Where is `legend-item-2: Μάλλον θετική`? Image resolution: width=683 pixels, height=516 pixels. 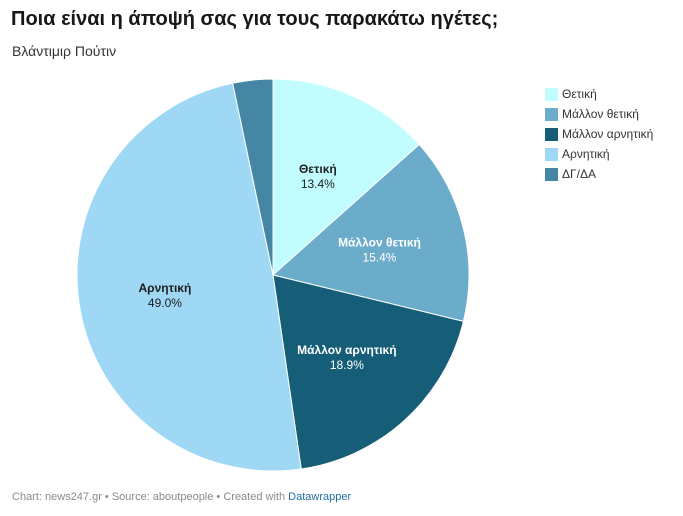
legend-item-2: Μάλλον θετική is located at coordinates (599, 114).